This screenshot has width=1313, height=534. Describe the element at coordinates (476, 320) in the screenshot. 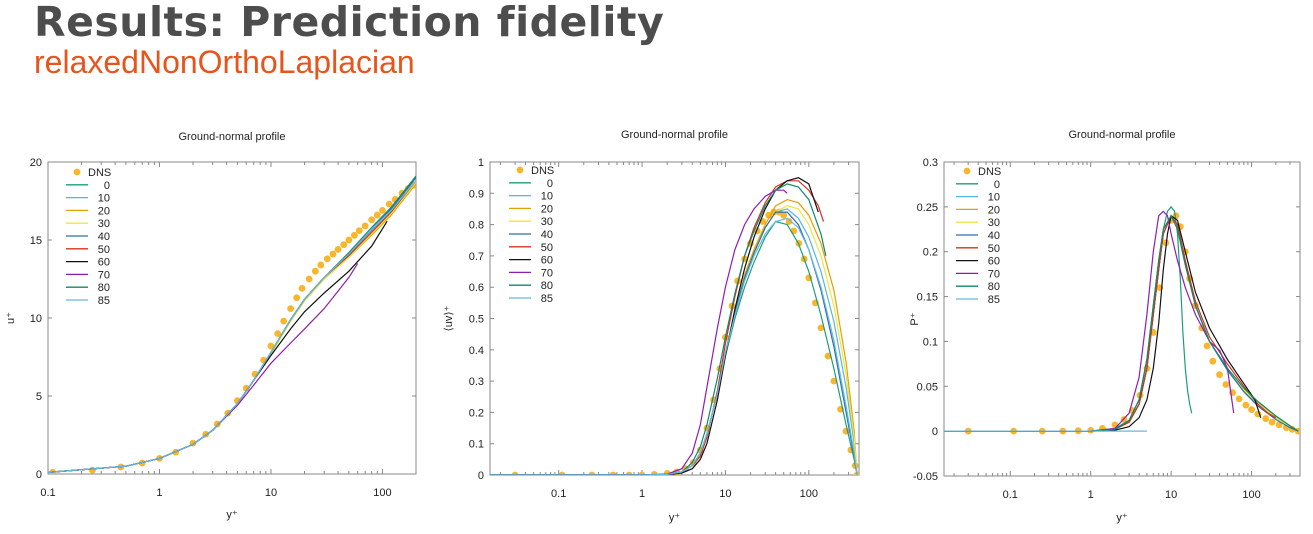

I see `y-tick-label: 0.5` at that location.